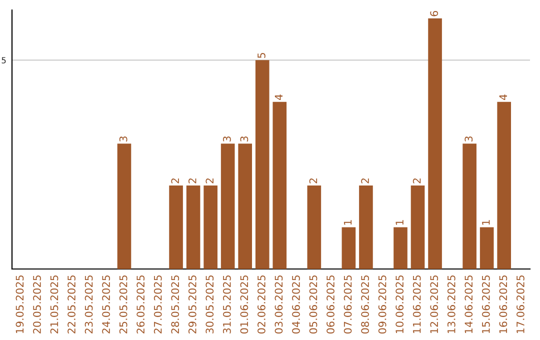 Image resolution: width=540 pixels, height=340 pixels. What do you see at coordinates (313, 304) in the screenshot?
I see `x-tick-label: 05.06.2025` at bounding box center [313, 304].